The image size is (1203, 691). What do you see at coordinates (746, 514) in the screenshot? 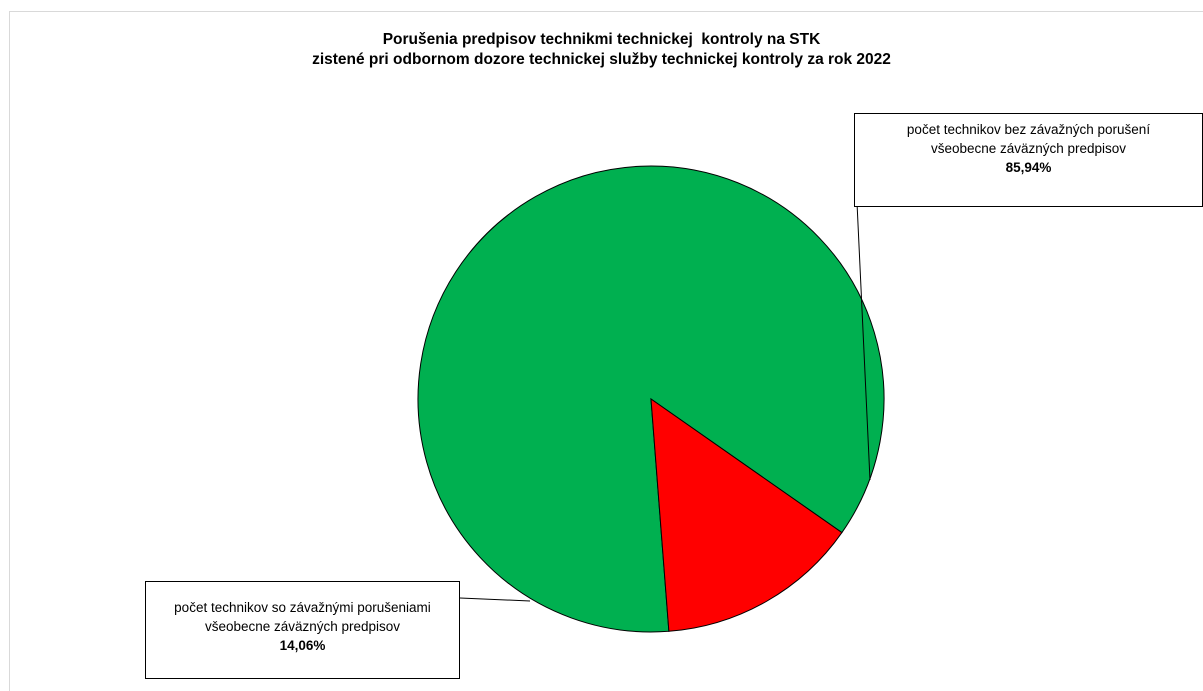
I see `pie-slice-violations` at bounding box center [746, 514].